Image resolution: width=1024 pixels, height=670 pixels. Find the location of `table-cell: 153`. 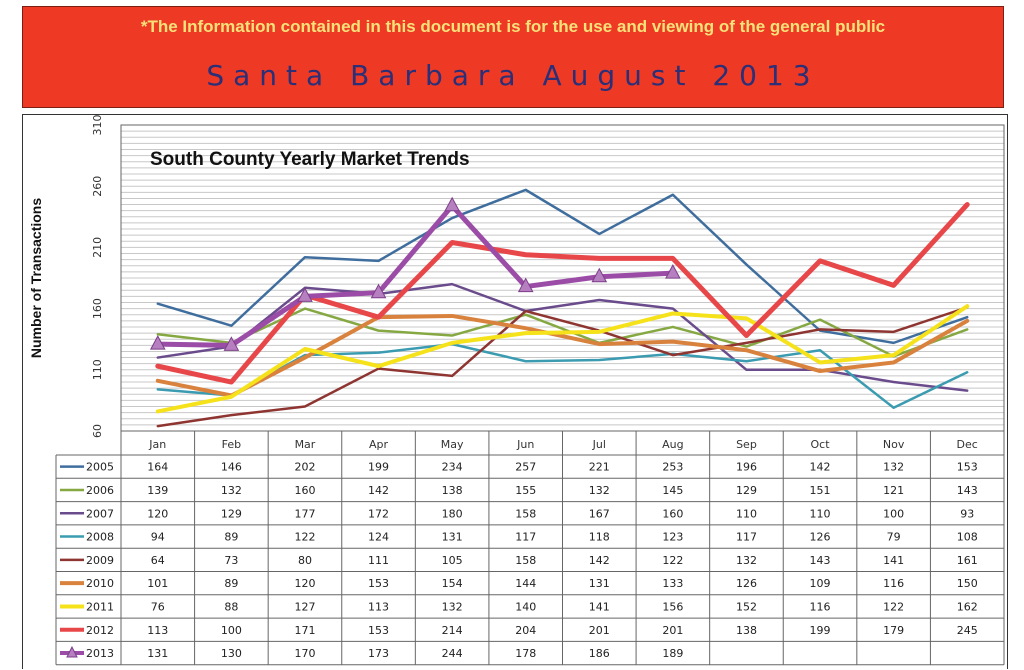

table-cell: 153 is located at coordinates (378, 583).